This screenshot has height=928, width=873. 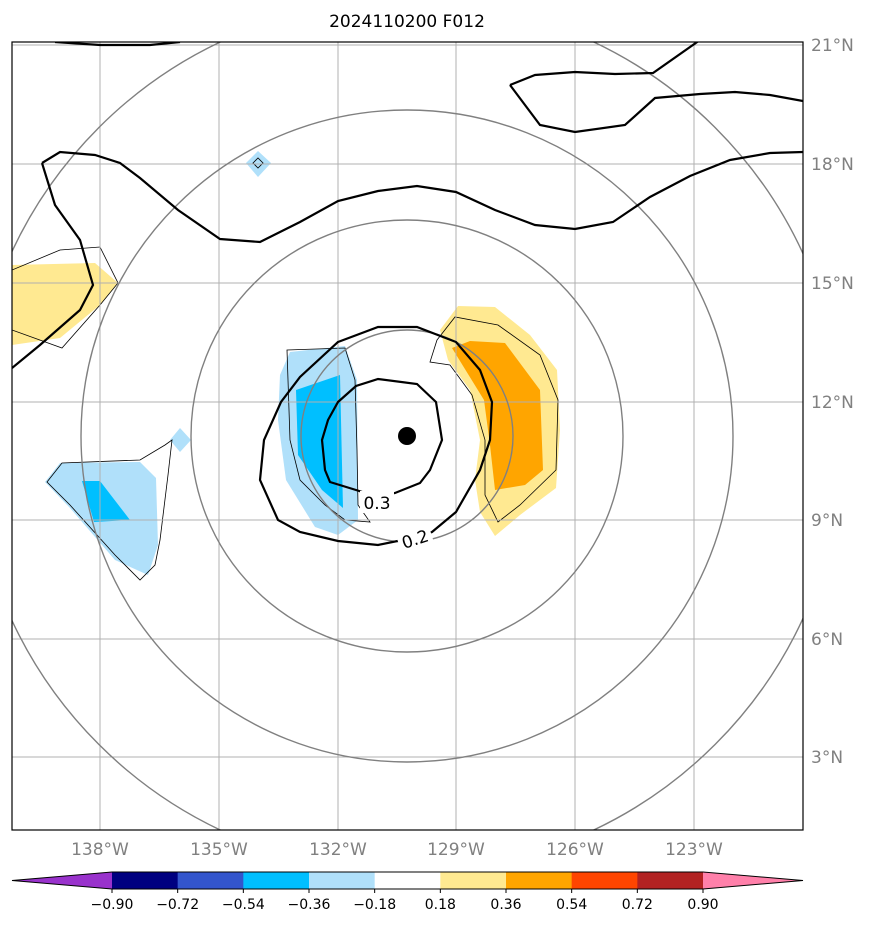 I want to click on contour-top-left, so click(x=117, y=44).